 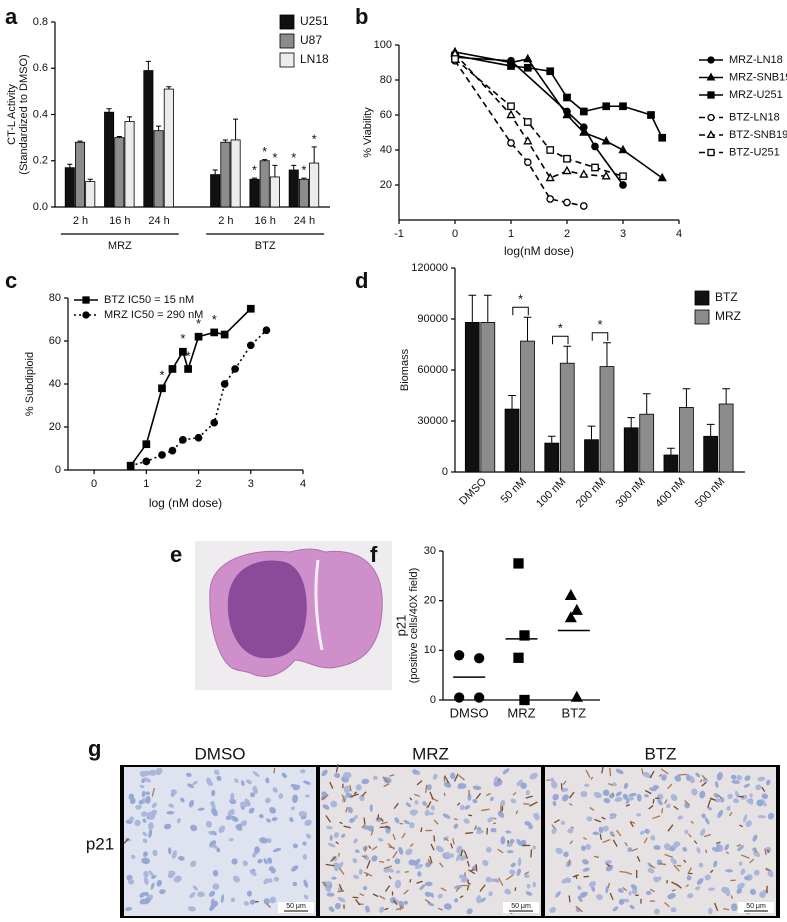 I want to click on x-tick-label: 2 h, so click(x=225, y=221).